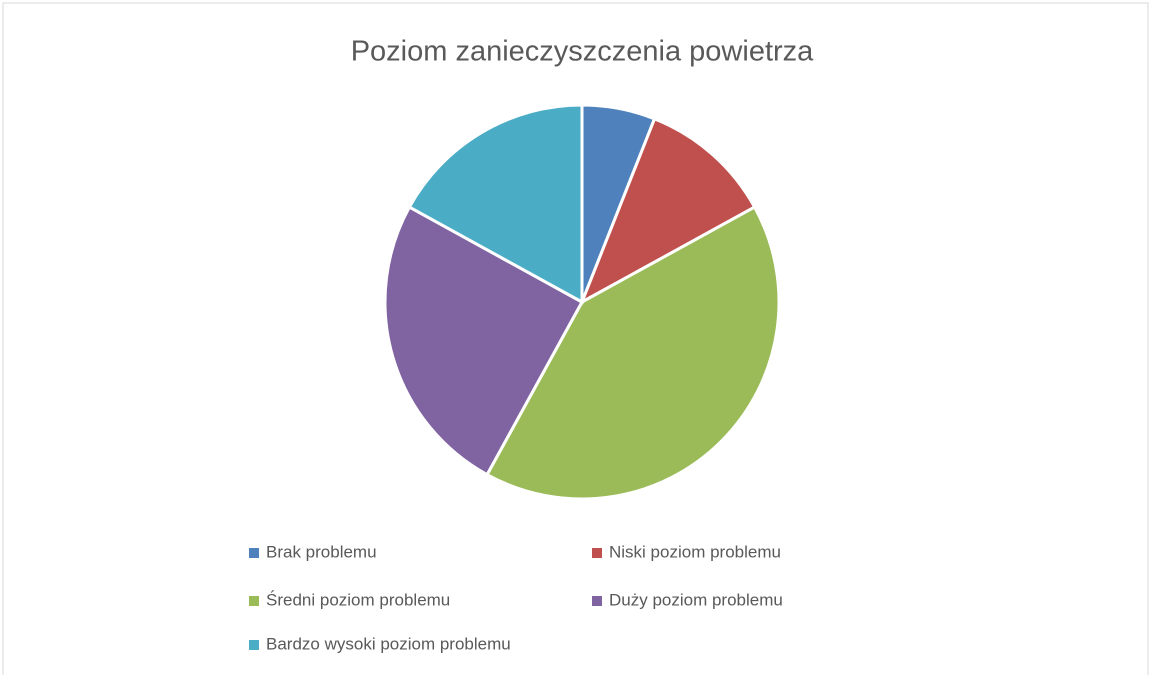 Image resolution: width=1152 pixels, height=675 pixels. I want to click on legend-label: Bardzo wysoki poziom problemu, so click(388, 643).